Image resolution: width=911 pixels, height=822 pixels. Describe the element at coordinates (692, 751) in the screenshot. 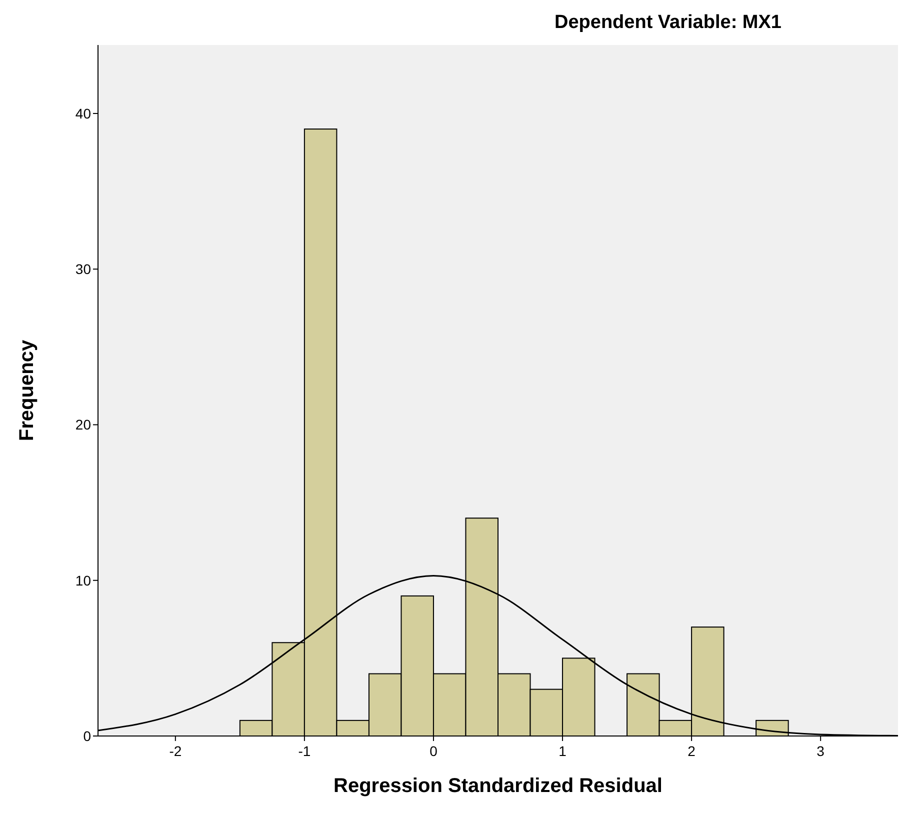

I see `x-tick-label: 2` at that location.